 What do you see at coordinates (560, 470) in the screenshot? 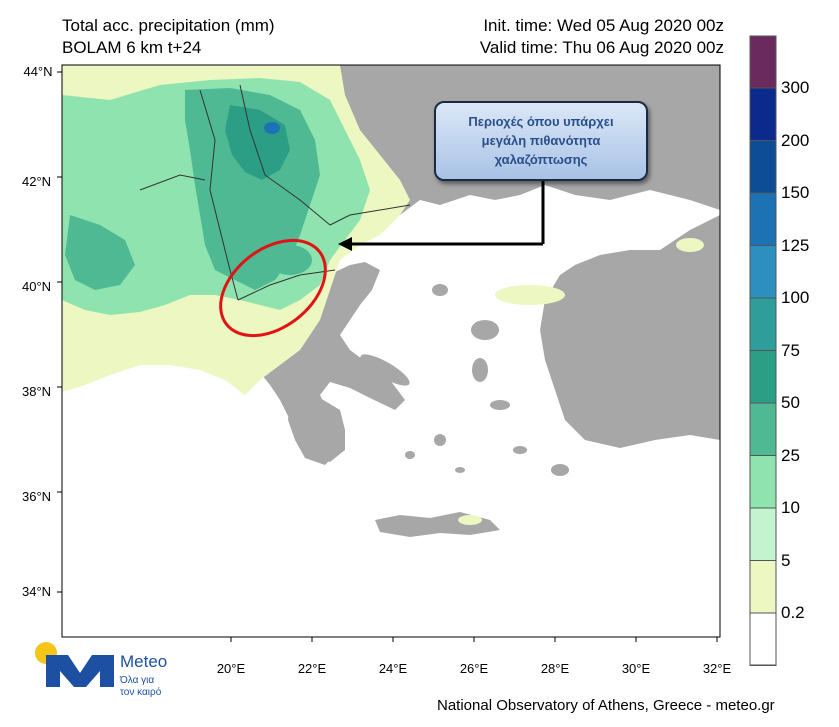
I see `island-rhodes` at bounding box center [560, 470].